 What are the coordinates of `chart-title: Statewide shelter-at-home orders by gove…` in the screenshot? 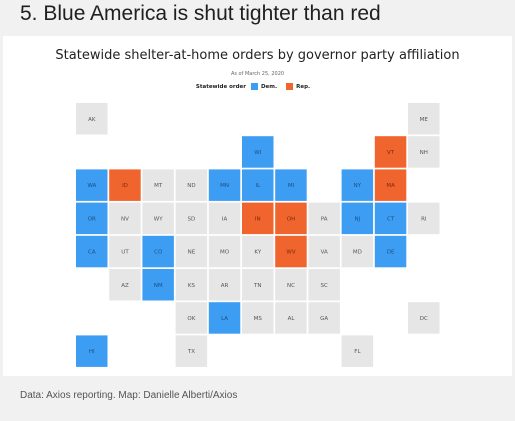 It's located at (257, 55).